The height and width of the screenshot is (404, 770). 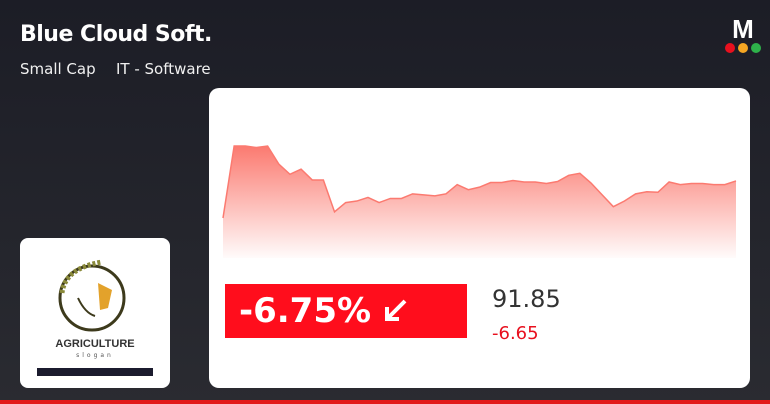 I want to click on brand-logo: M, so click(x=743, y=35).